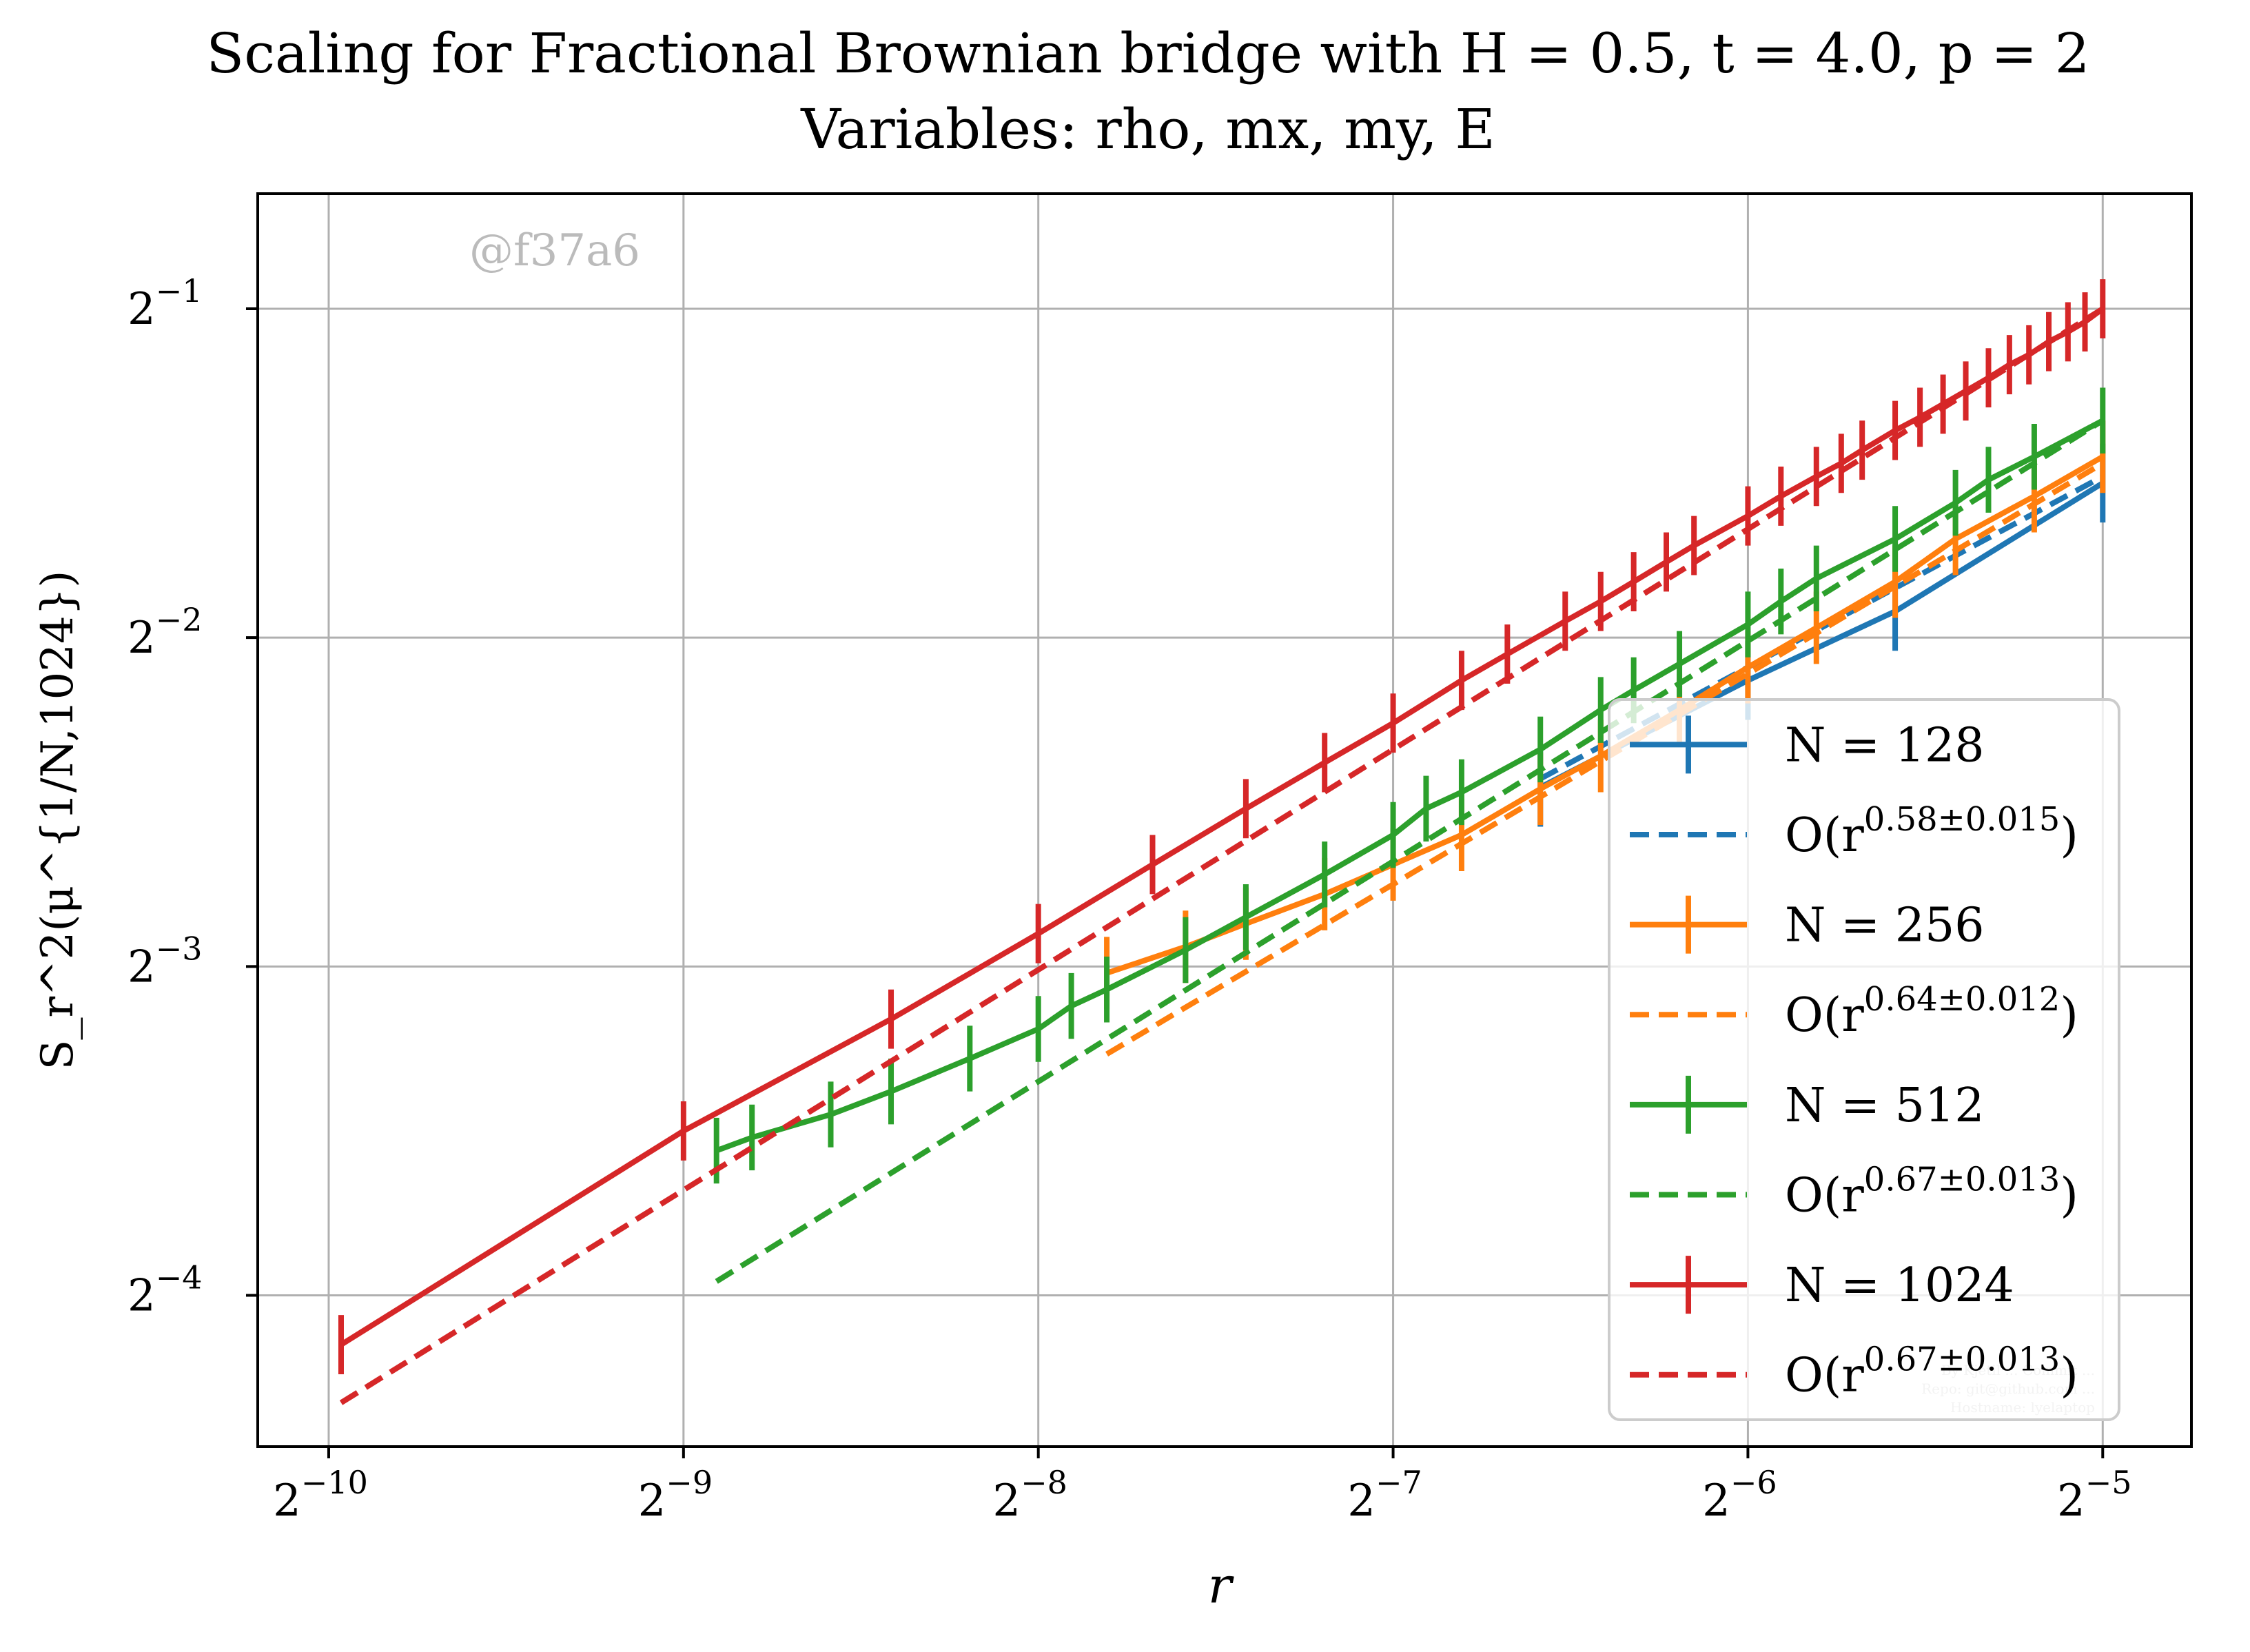  Describe the element at coordinates (165, 961) in the screenshot. I see `y-tick-label: 2−3` at that location.